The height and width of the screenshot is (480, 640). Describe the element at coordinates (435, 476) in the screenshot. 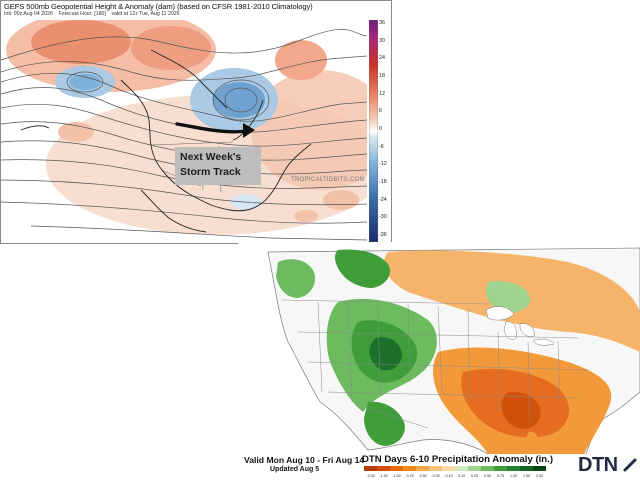

I see `legend-label: -0.25` at that location.